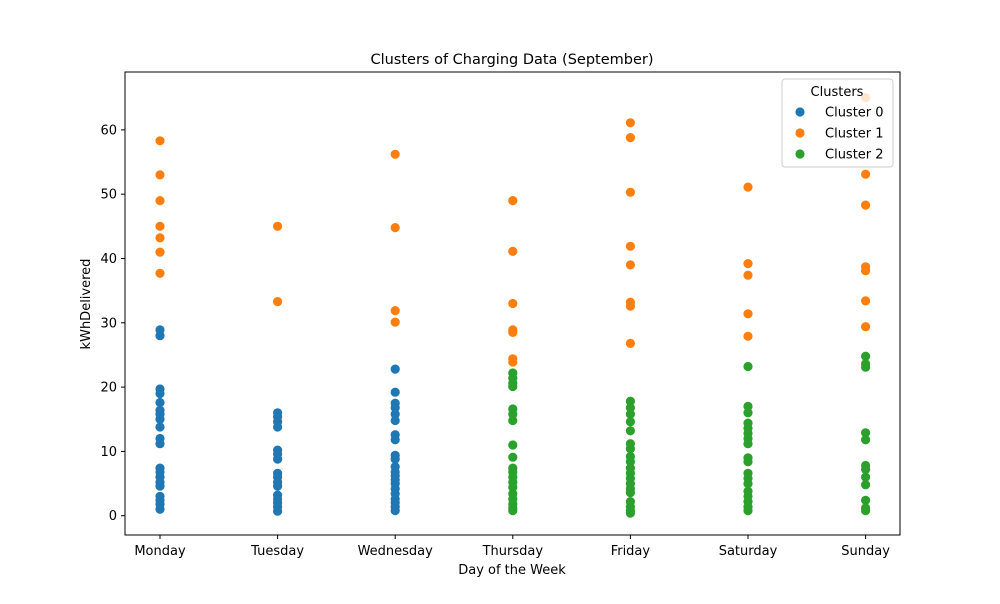  I want to click on y-tick-label: 50, so click(108, 195).